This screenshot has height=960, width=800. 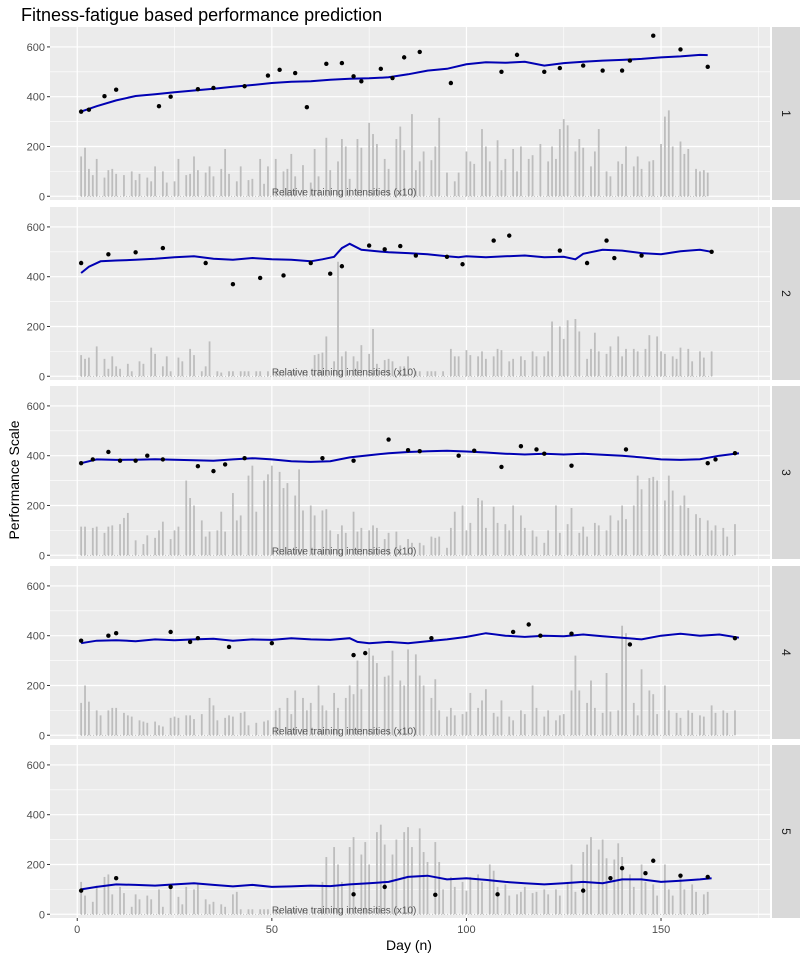 I want to click on y-tick-label: 200, so click(x=36, y=147).